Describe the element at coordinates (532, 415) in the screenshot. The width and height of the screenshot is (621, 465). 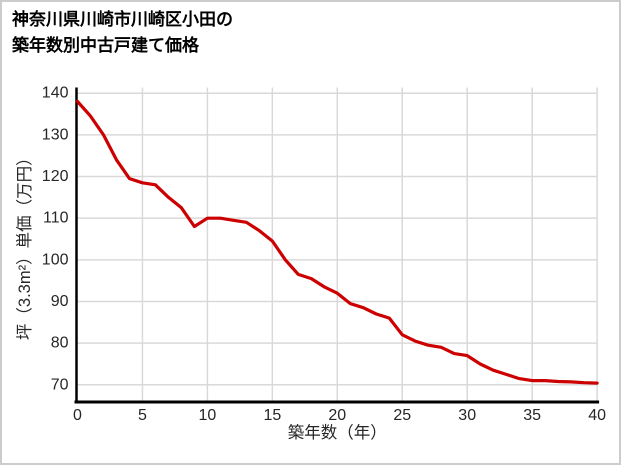
I see `x-tick-label: 35` at that location.